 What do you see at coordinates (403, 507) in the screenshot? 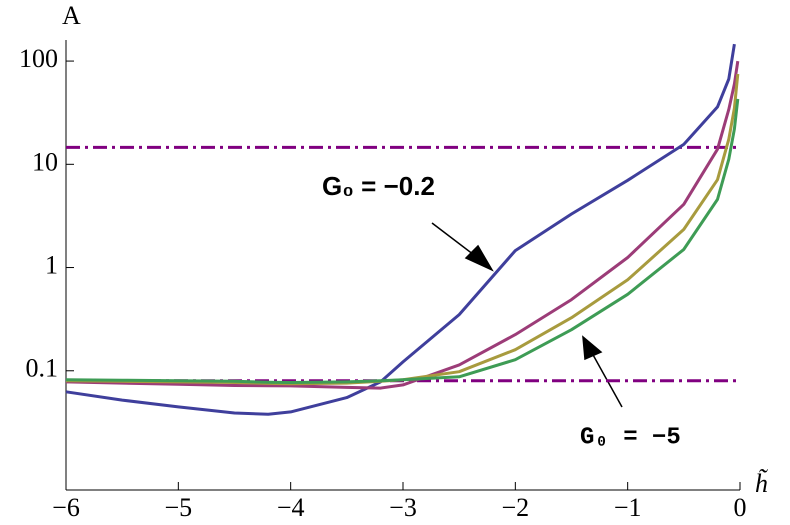
I see `x-tick-label: −3` at bounding box center [403, 507].